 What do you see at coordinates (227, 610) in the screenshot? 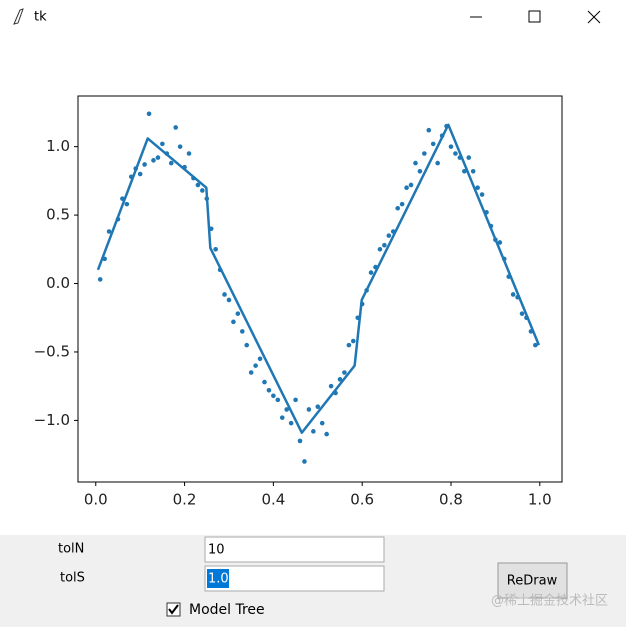
I see `model-tree-label: Model Tree` at bounding box center [227, 610].